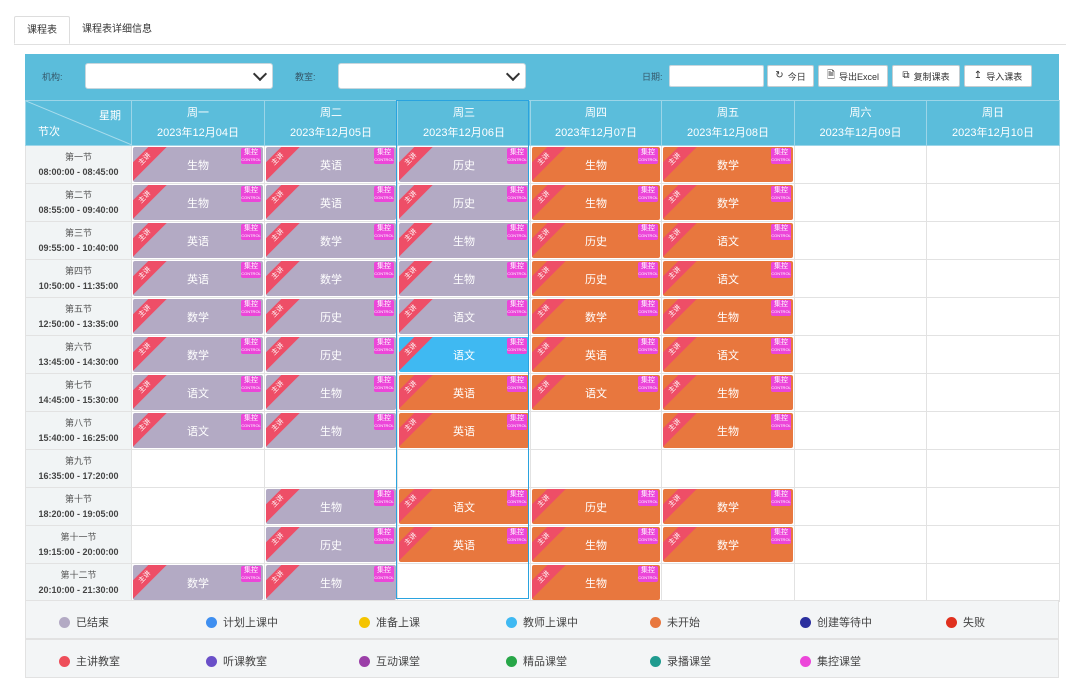 This screenshot has height=682, width=1080. What do you see at coordinates (926, 76) in the screenshot?
I see `copy-schedule-button: ⧉ 复制课表` at bounding box center [926, 76].